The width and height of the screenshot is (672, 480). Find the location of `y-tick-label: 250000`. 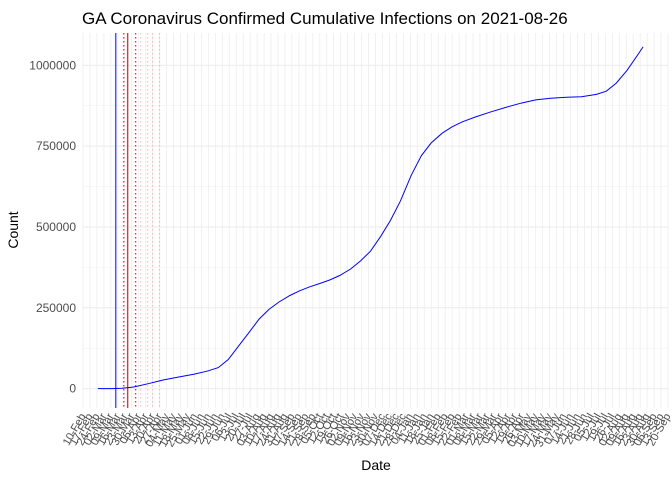

y-tick-label: 250000 is located at coordinates (56, 308).